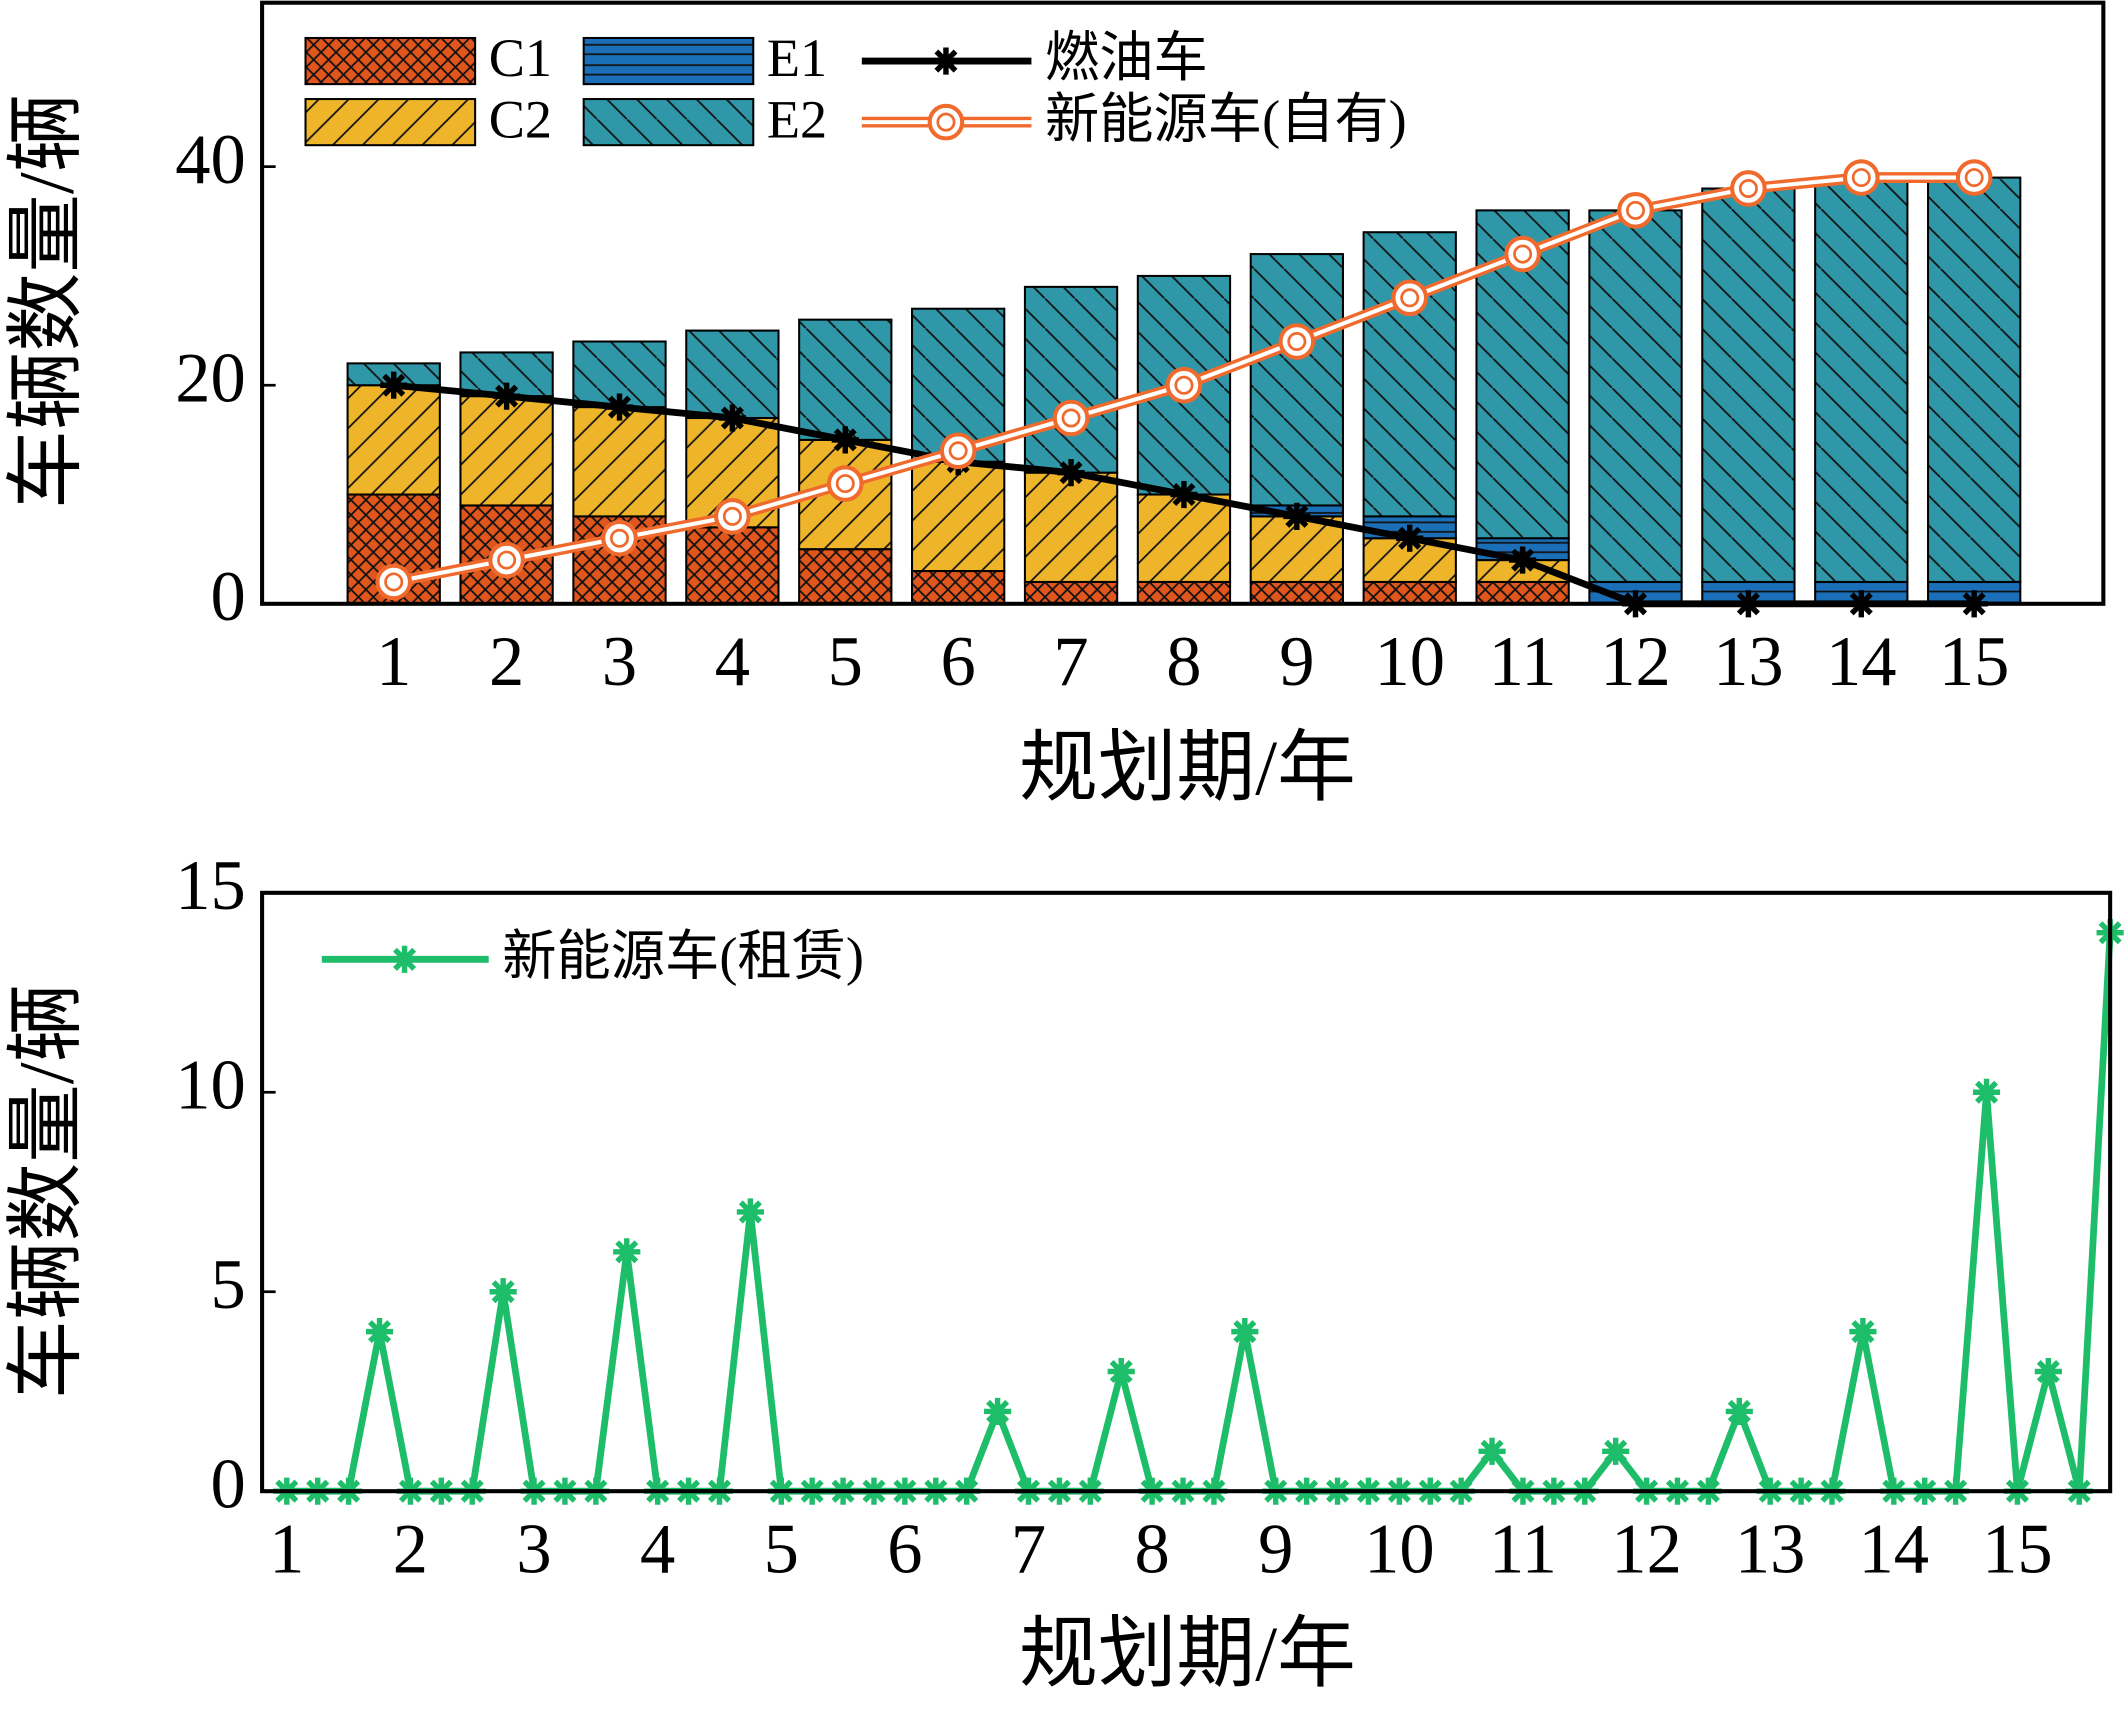 This screenshot has width=2128, height=1711. What do you see at coordinates (1748, 662) in the screenshot?
I see `x-tick-label: 13` at bounding box center [1748, 662].